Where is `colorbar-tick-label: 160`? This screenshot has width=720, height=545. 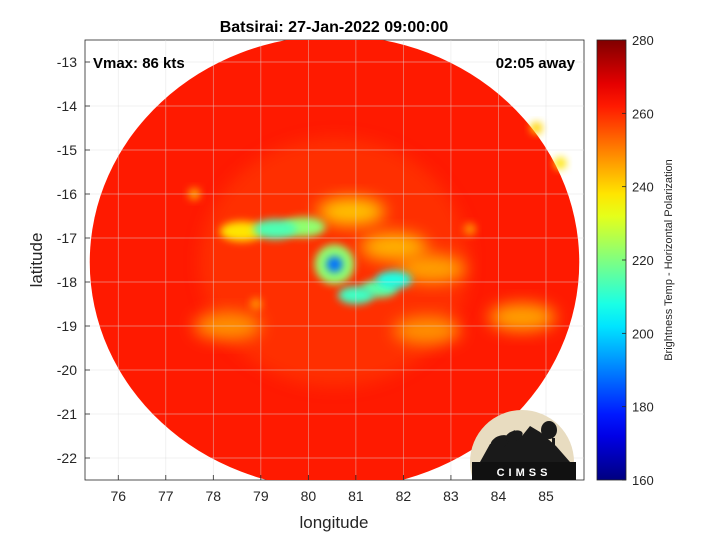 colorbar-tick-label: 160 is located at coordinates (643, 480).